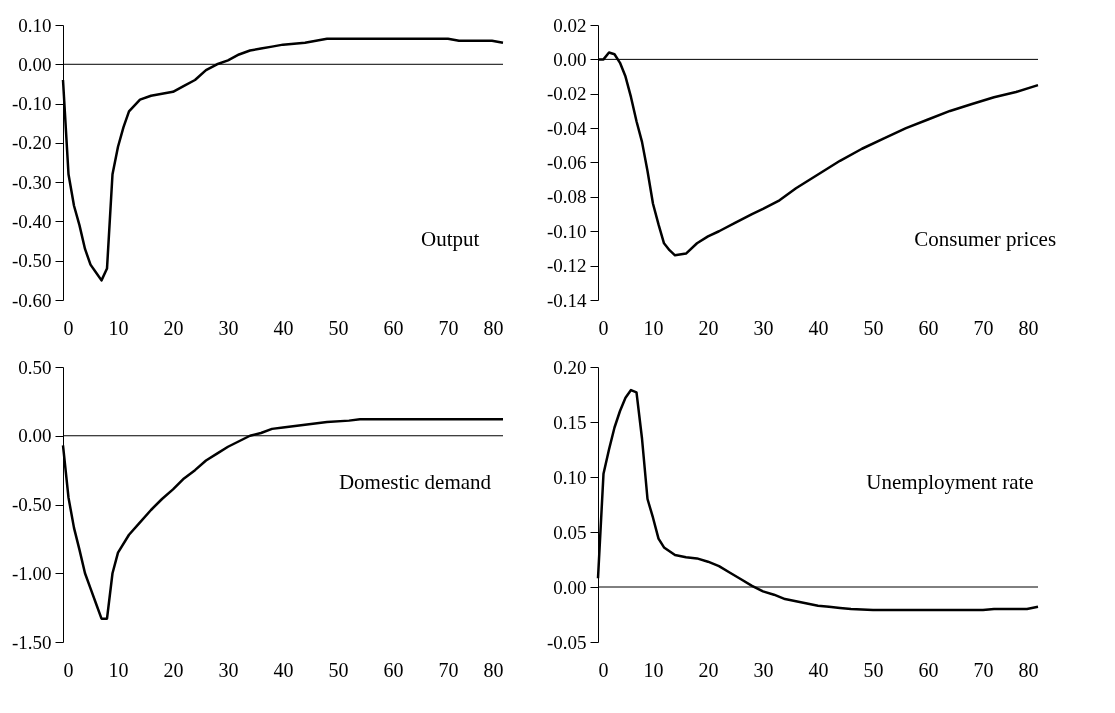  What do you see at coordinates (570, 367) in the screenshot?
I see `y-tick-label: 0.20` at bounding box center [570, 367].